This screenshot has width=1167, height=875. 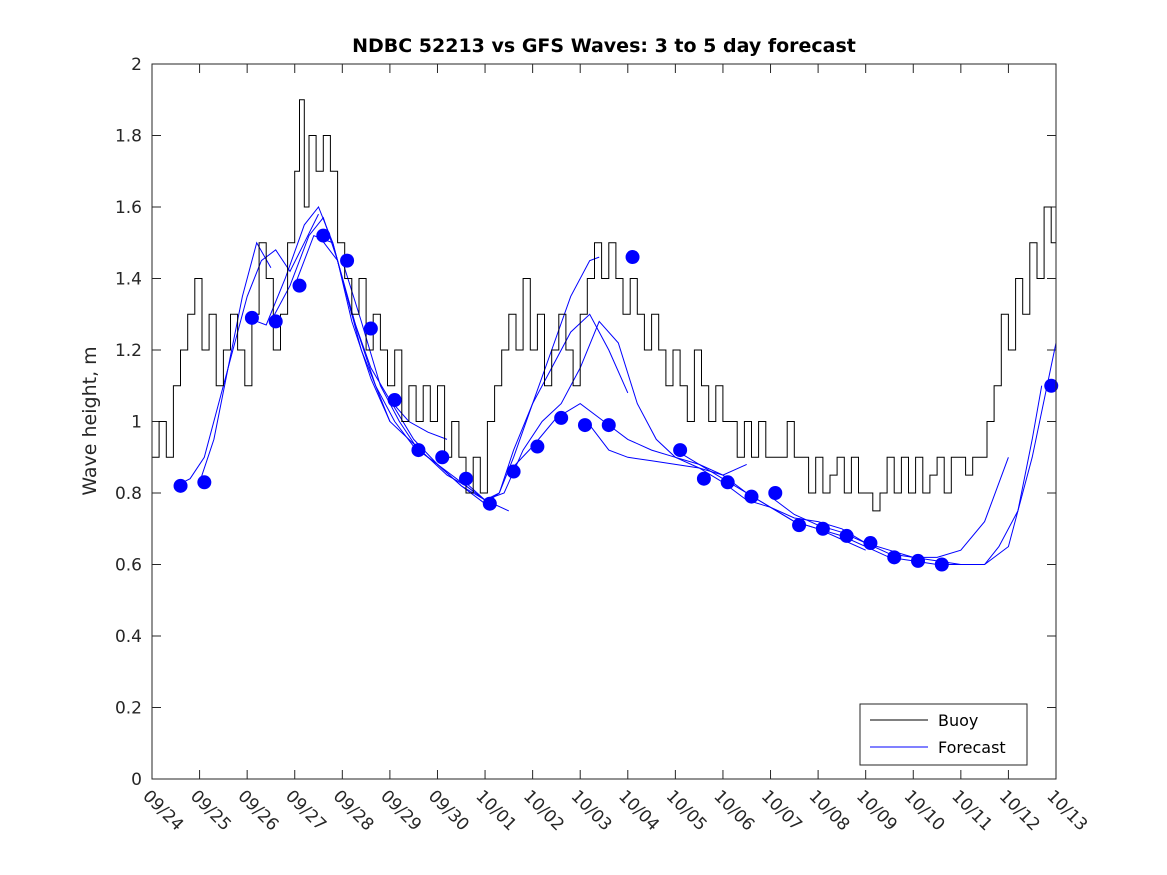 What do you see at coordinates (128, 137) in the screenshot?
I see `y-tick-label: 1.8` at bounding box center [128, 137].